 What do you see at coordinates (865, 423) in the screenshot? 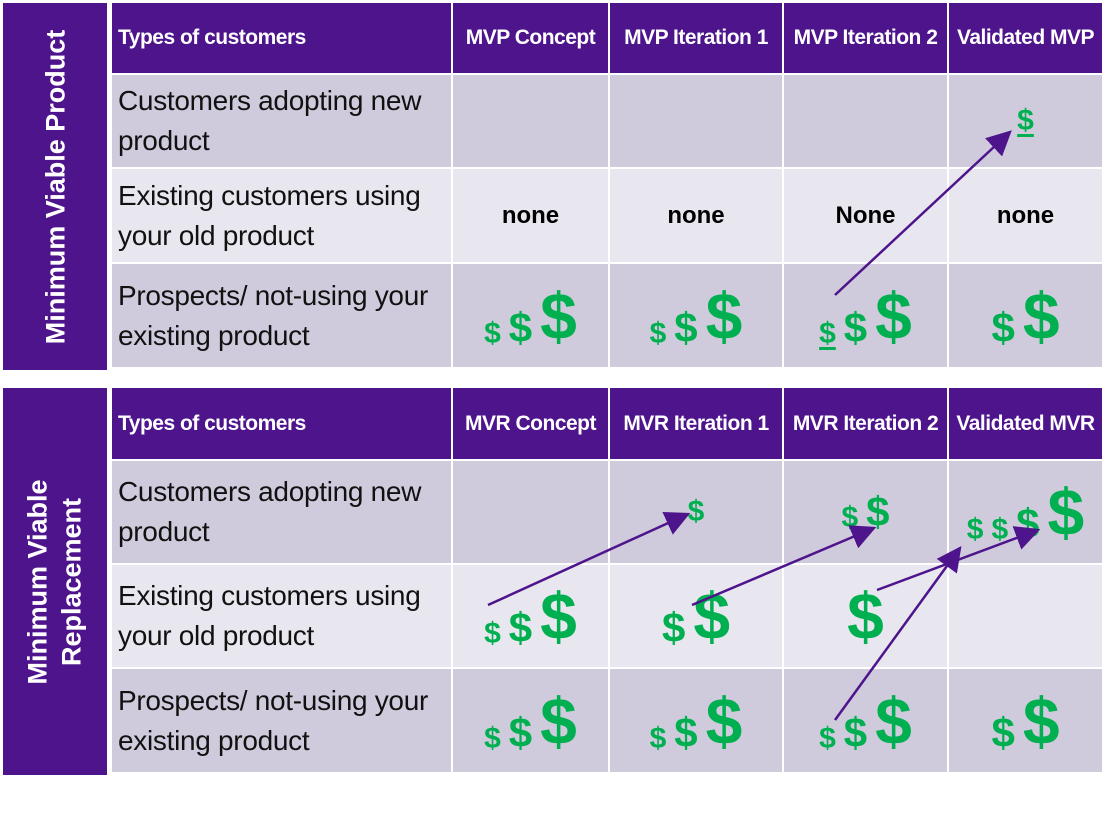
I see `column-header: MVR Iteration 2` at bounding box center [865, 423].